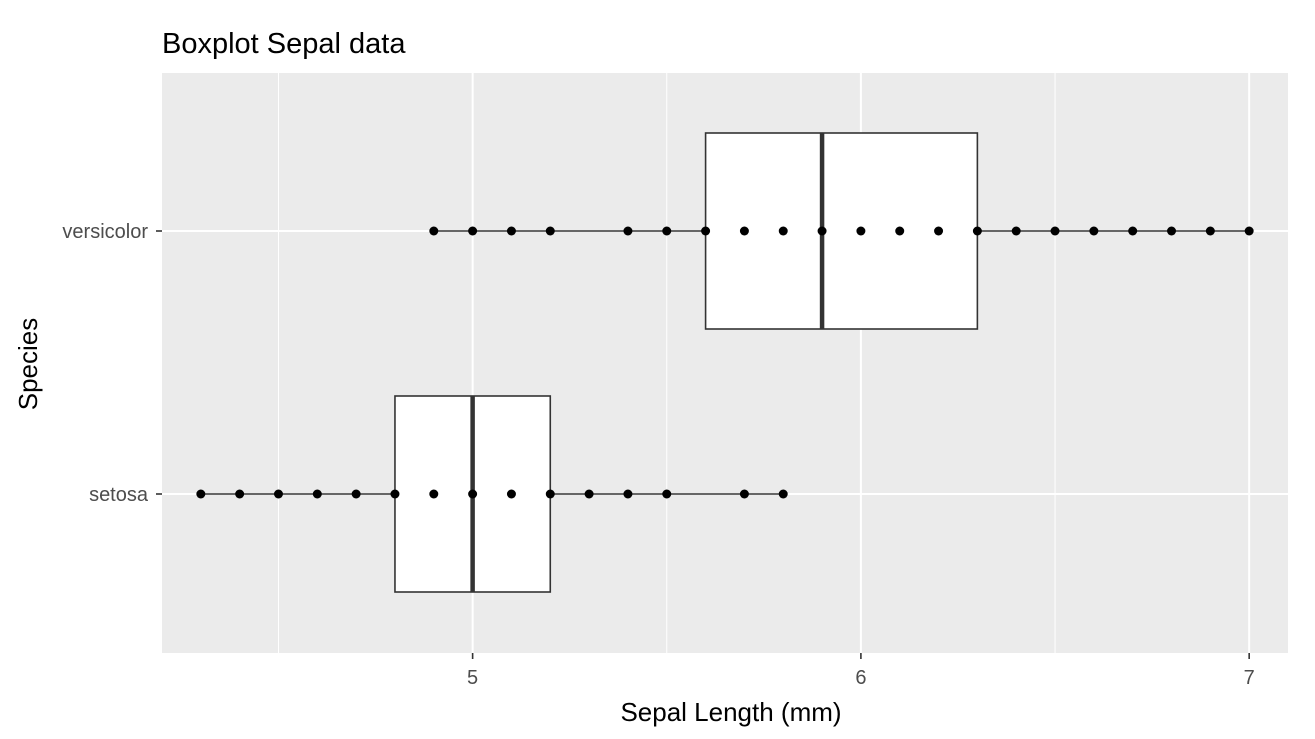 The width and height of the screenshot is (1315, 739). Describe the element at coordinates (1249, 678) in the screenshot. I see `x-tick-label: 7` at that location.